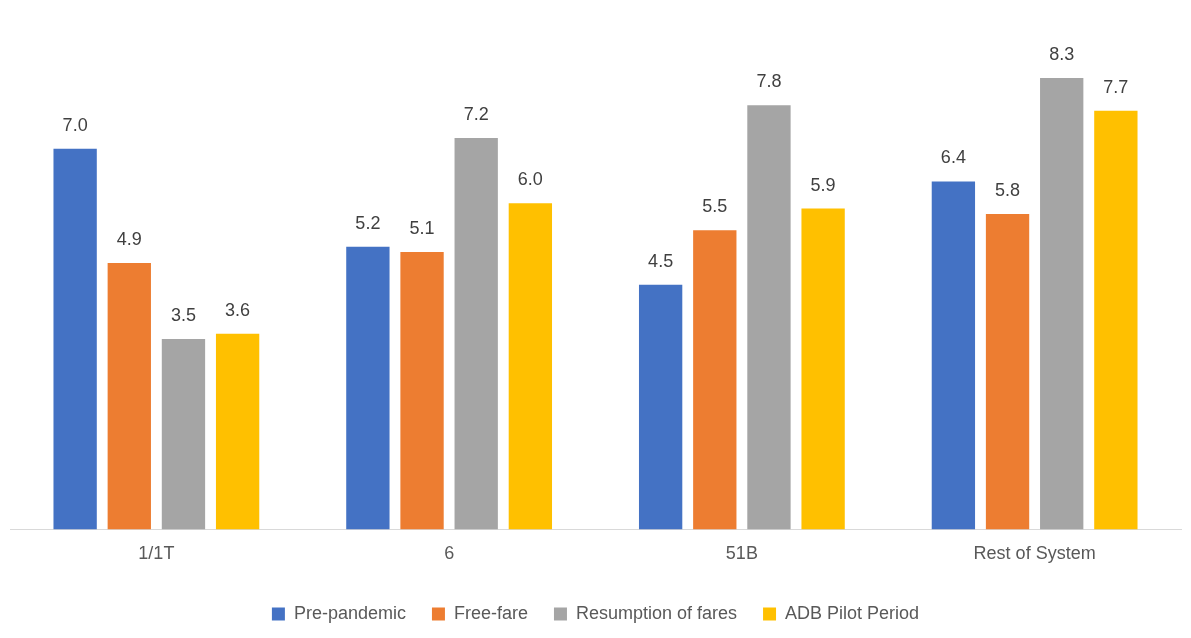 This screenshot has width=1191, height=638. I want to click on data-label: 7.7, so click(1116, 86).